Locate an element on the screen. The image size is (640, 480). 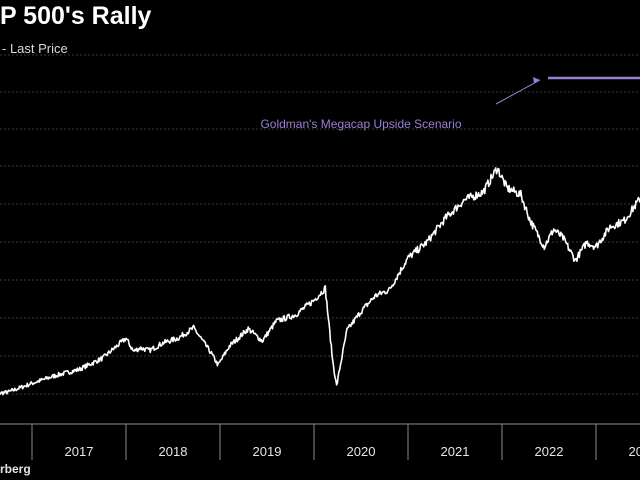
source-credit: rberg is located at coordinates (15, 469).